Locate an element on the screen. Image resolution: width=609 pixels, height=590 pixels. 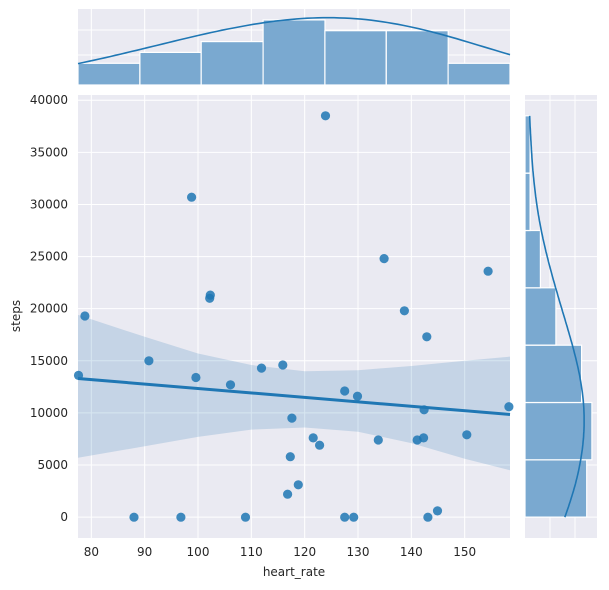
marginal-y-histogram is located at coordinates (558, 316).